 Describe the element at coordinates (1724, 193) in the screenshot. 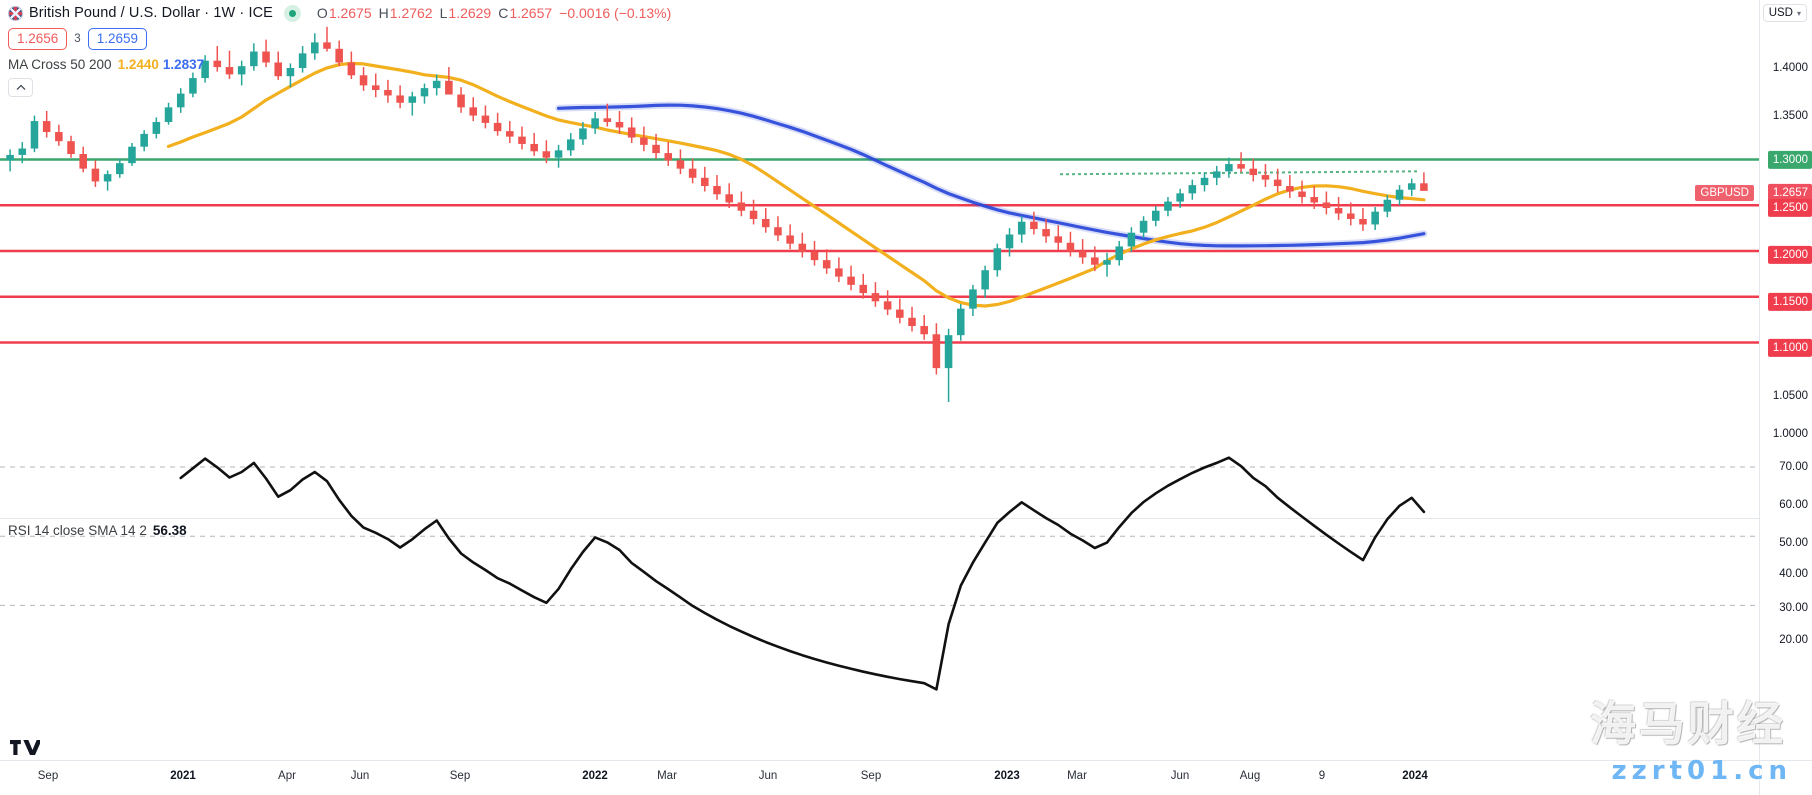

I see `symbol-price-tag: GBPUSD` at that location.